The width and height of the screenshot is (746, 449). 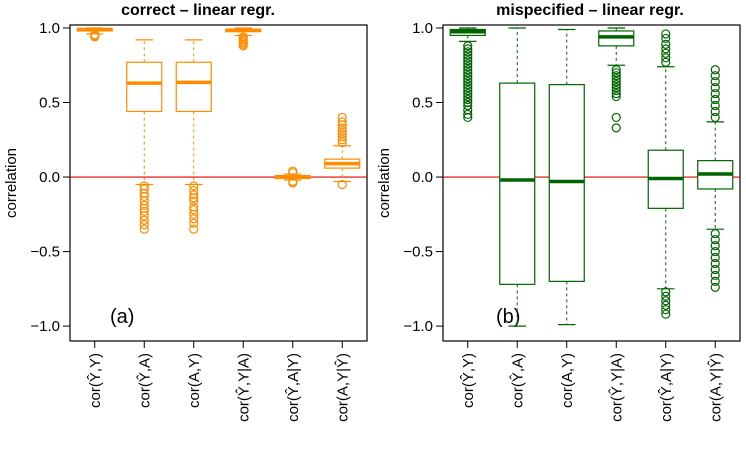 I want to click on panel-a-x-tick-label: cor(A,Y), so click(x=194, y=380).